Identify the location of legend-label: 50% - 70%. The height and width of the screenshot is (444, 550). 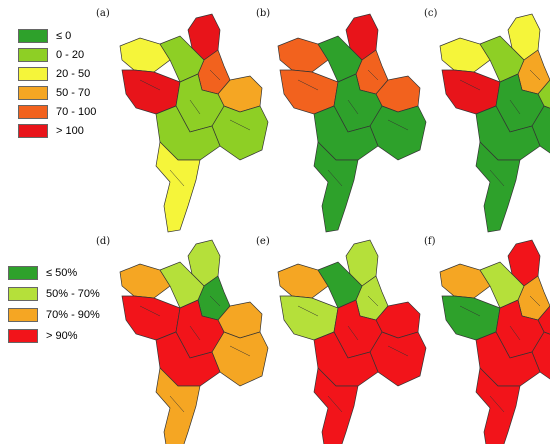
(73, 293).